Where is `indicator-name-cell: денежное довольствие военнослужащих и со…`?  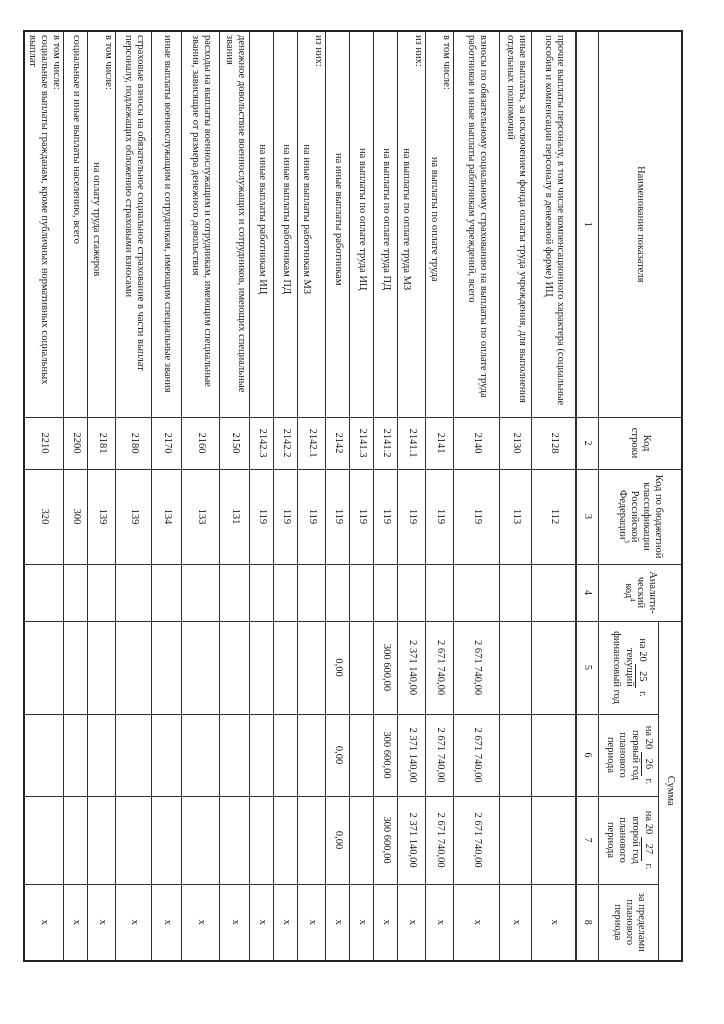 indicator-name-cell: денежное довольствие военнослужащих и со… is located at coordinates (235, 224).